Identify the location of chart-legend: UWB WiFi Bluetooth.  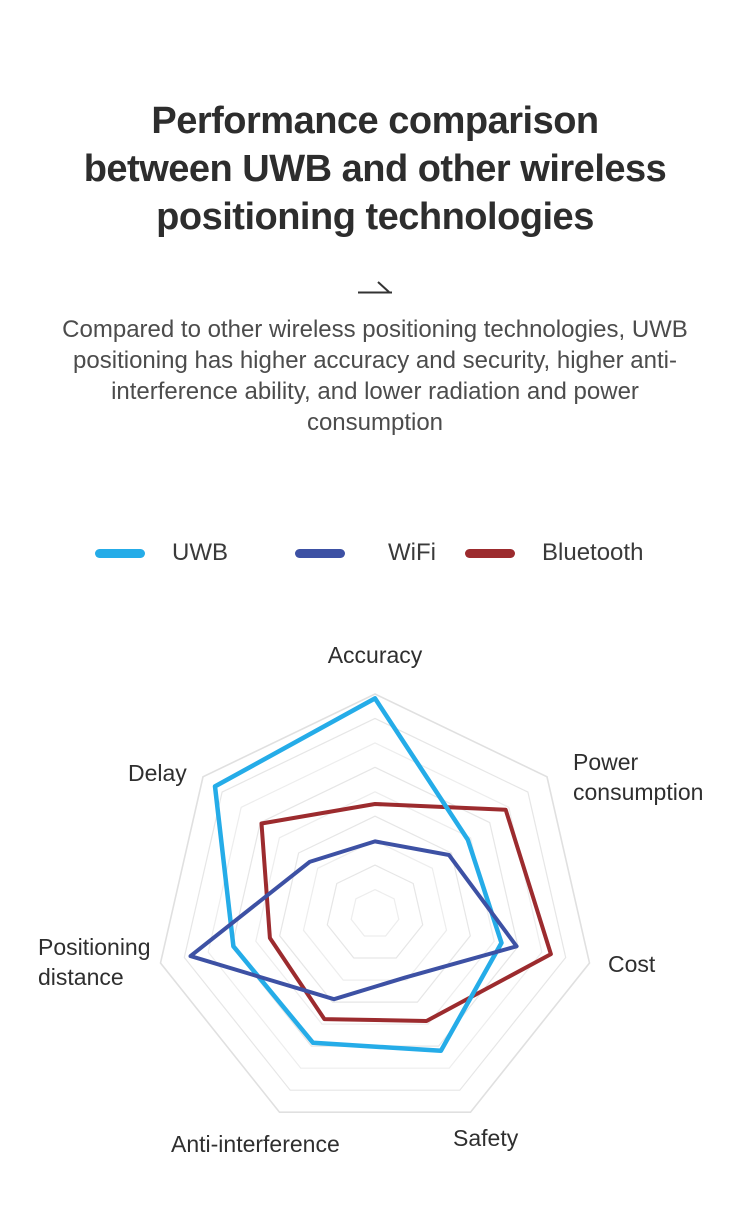
(375, 553).